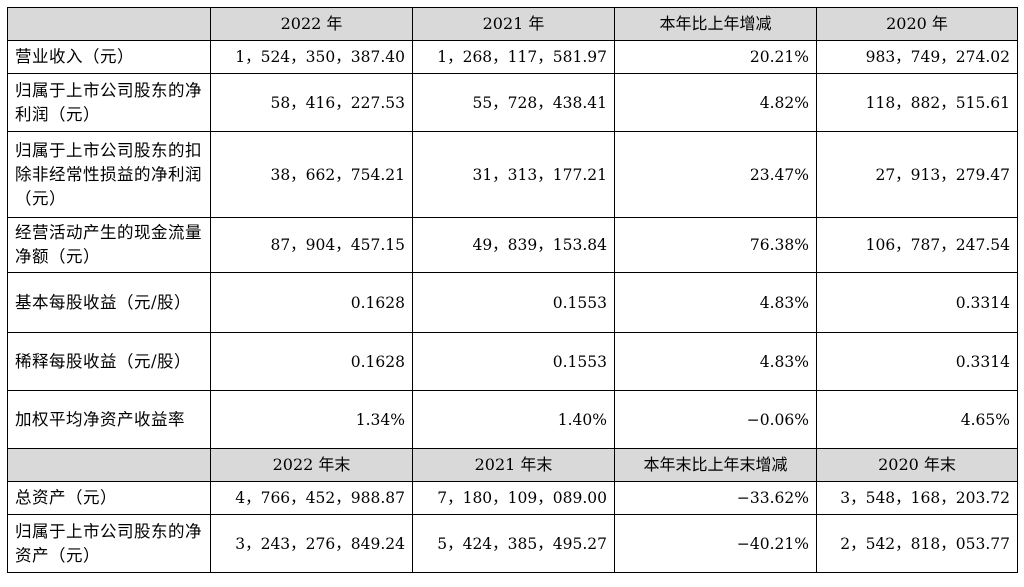 The height and width of the screenshot is (587, 1024). What do you see at coordinates (311, 245) in the screenshot?
I see `value-2022: 87，904，457.15` at bounding box center [311, 245].